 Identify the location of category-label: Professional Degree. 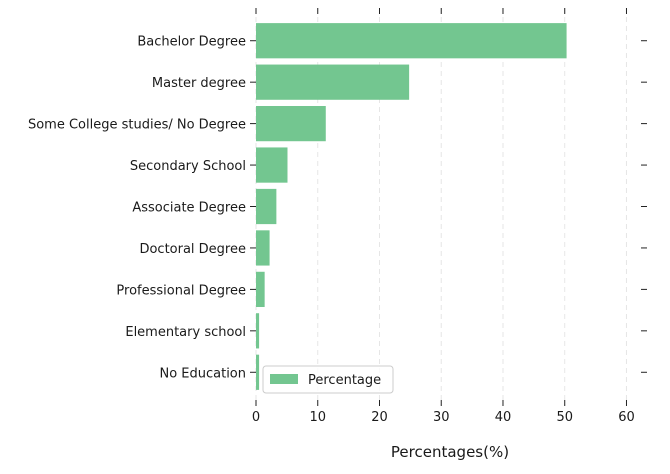
(181, 290).